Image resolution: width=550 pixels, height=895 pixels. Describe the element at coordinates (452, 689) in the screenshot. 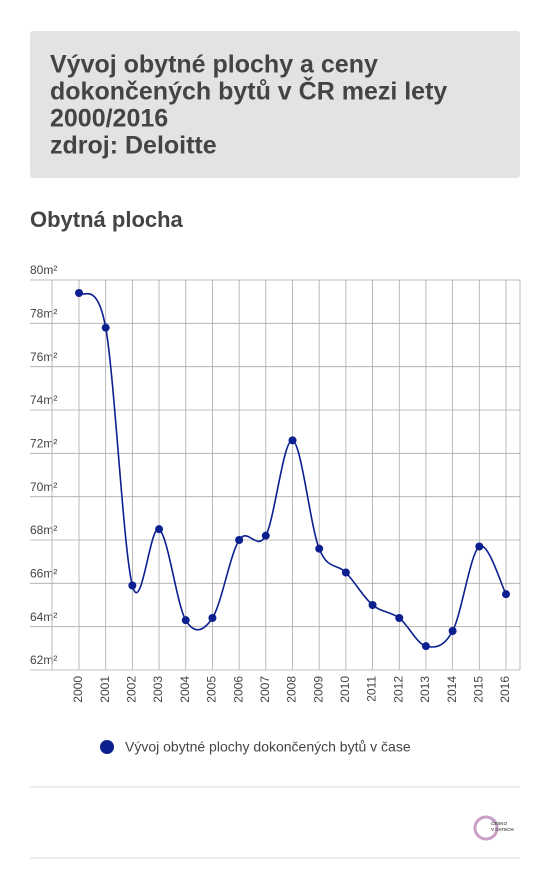

I see `x-tick-label: 2014` at that location.